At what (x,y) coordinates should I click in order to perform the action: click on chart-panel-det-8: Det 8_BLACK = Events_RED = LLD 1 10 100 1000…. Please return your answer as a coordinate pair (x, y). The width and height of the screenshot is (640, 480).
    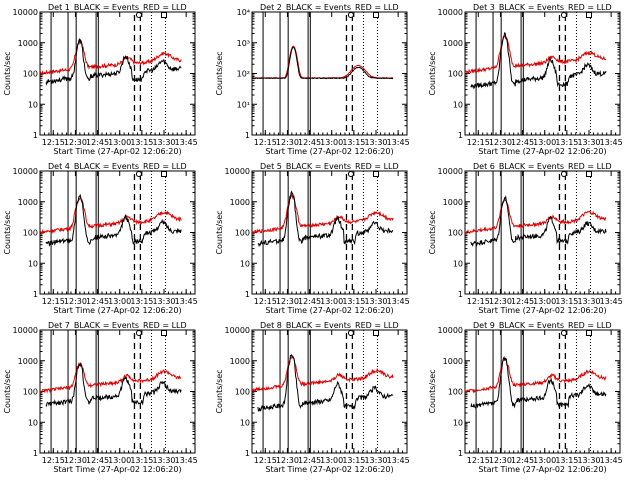
    Looking at the image, I should click on (312, 397).